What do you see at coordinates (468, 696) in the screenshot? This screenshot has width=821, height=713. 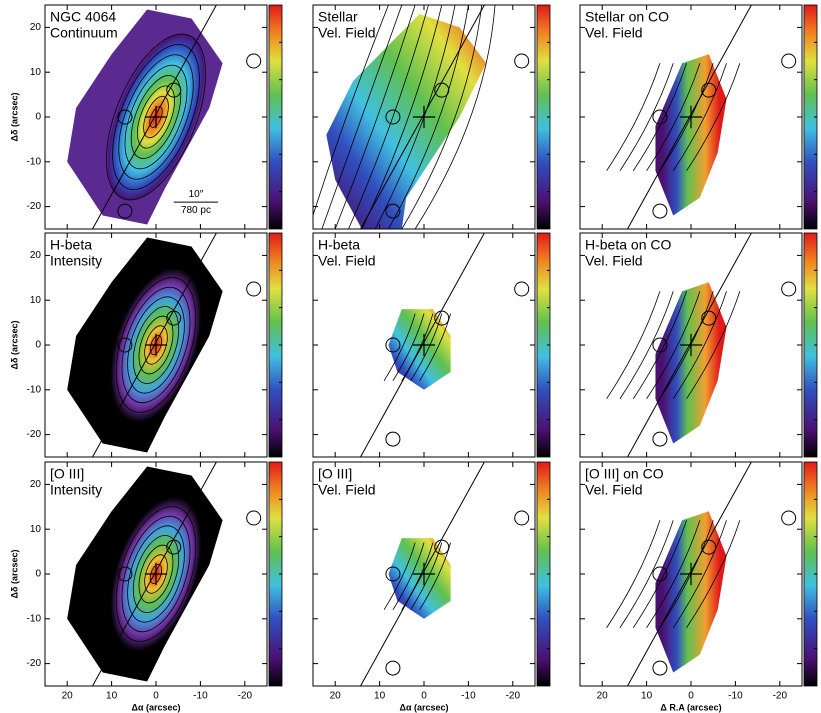 I see `x-tick-label: -10` at bounding box center [468, 696].